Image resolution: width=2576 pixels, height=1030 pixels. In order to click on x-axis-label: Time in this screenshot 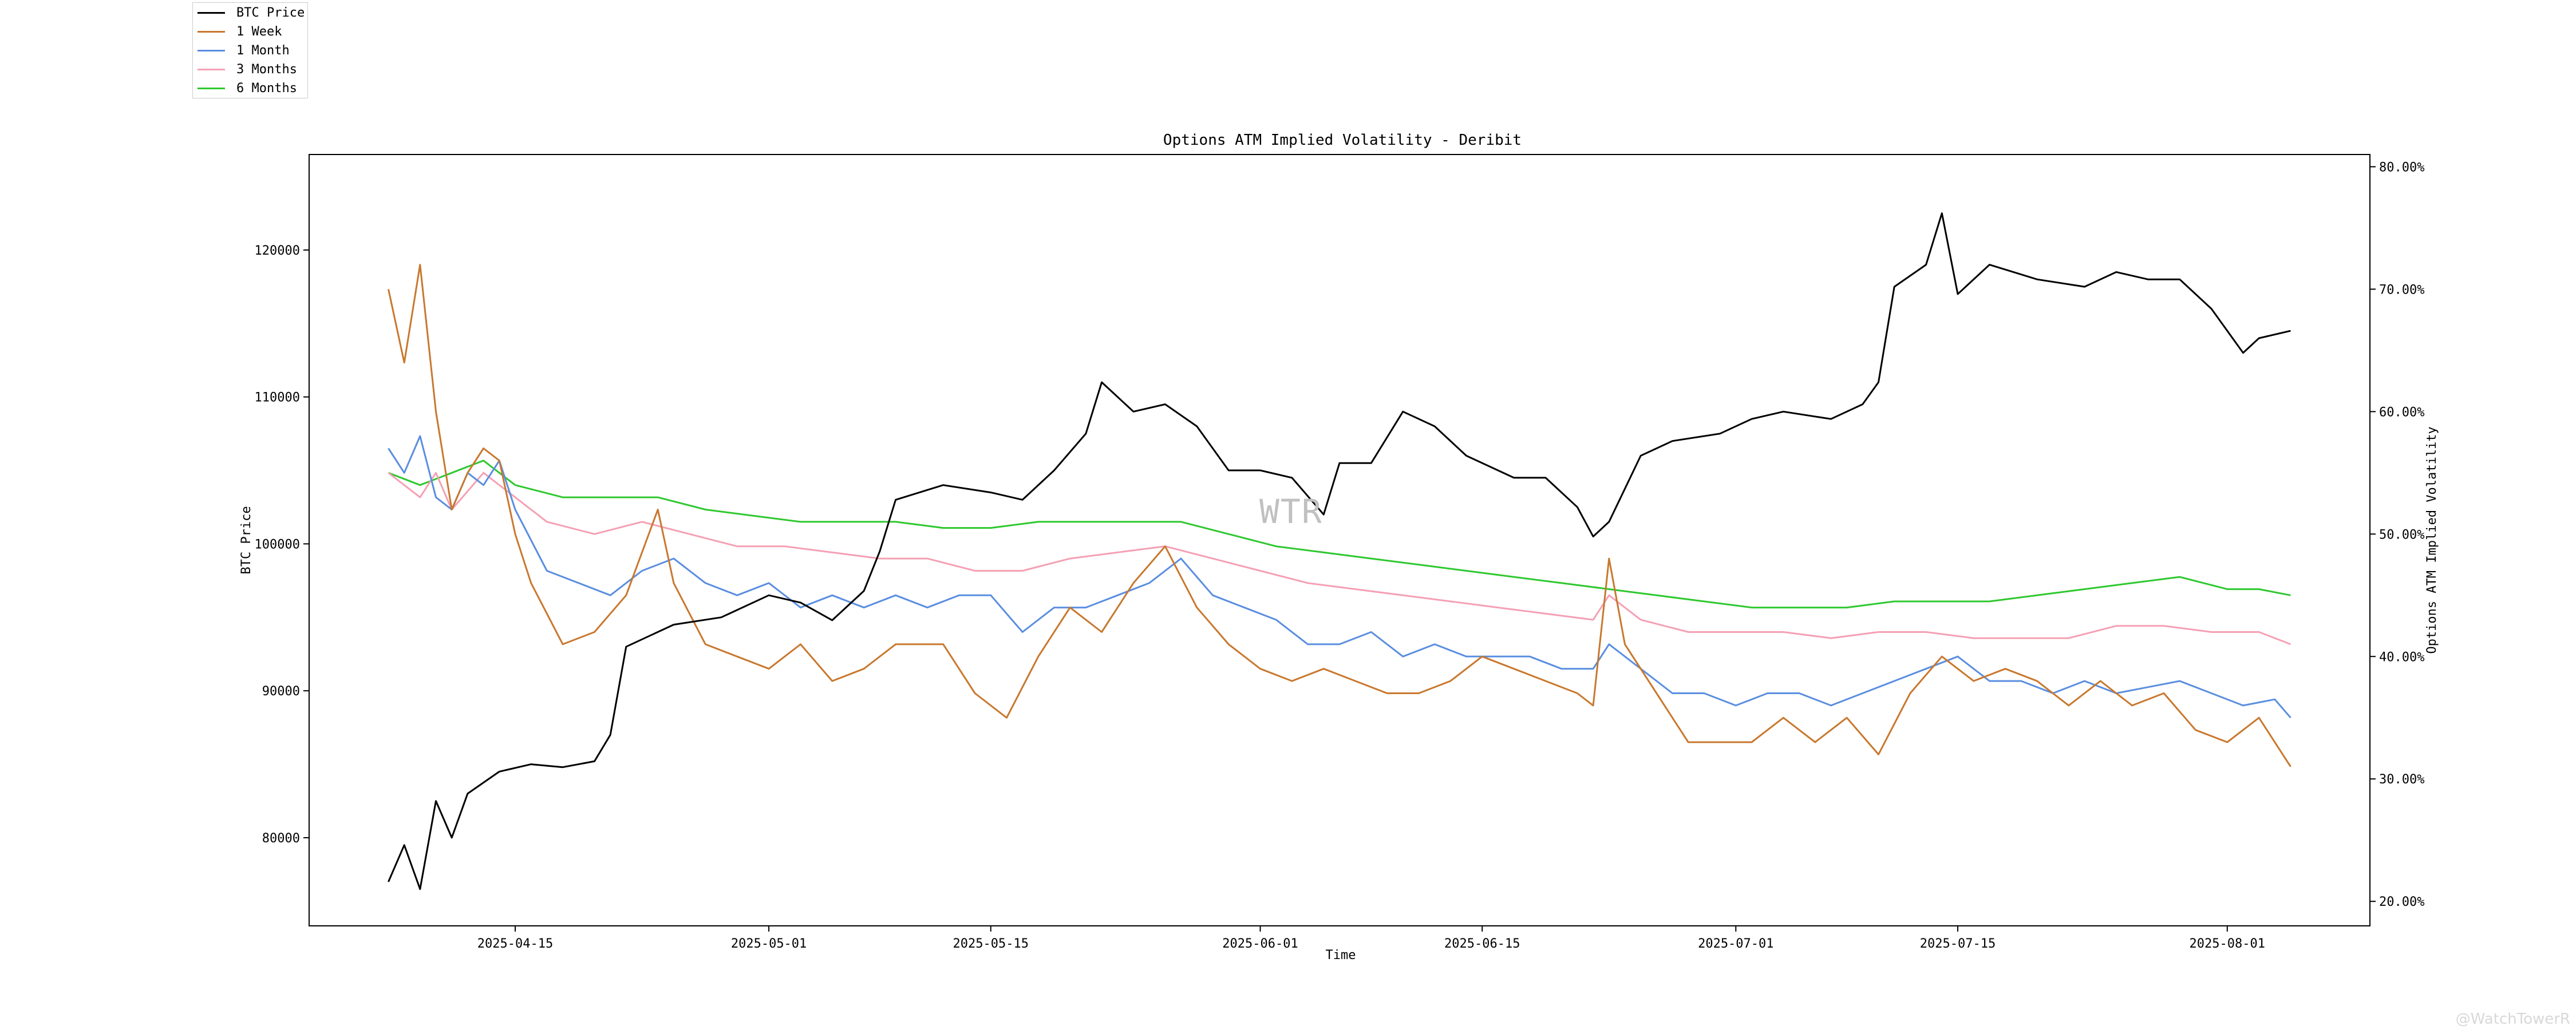, I will do `click(1341, 955)`.